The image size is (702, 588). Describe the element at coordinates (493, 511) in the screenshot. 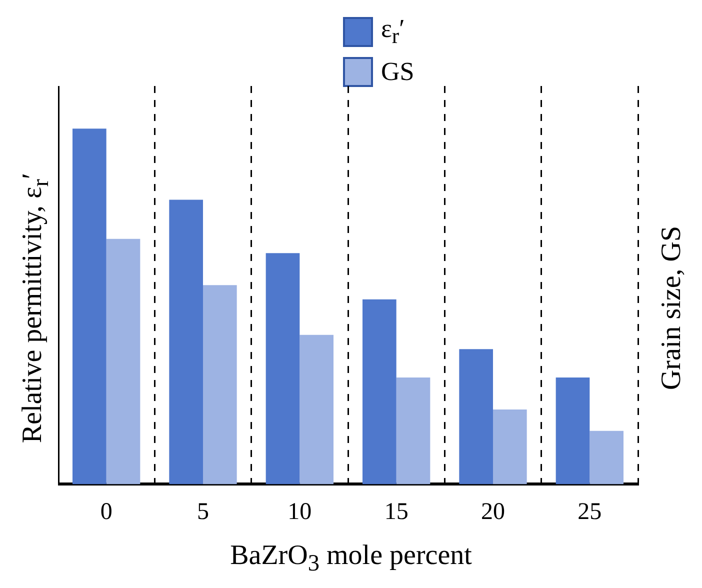

I see `x-tick-label: 20` at that location.